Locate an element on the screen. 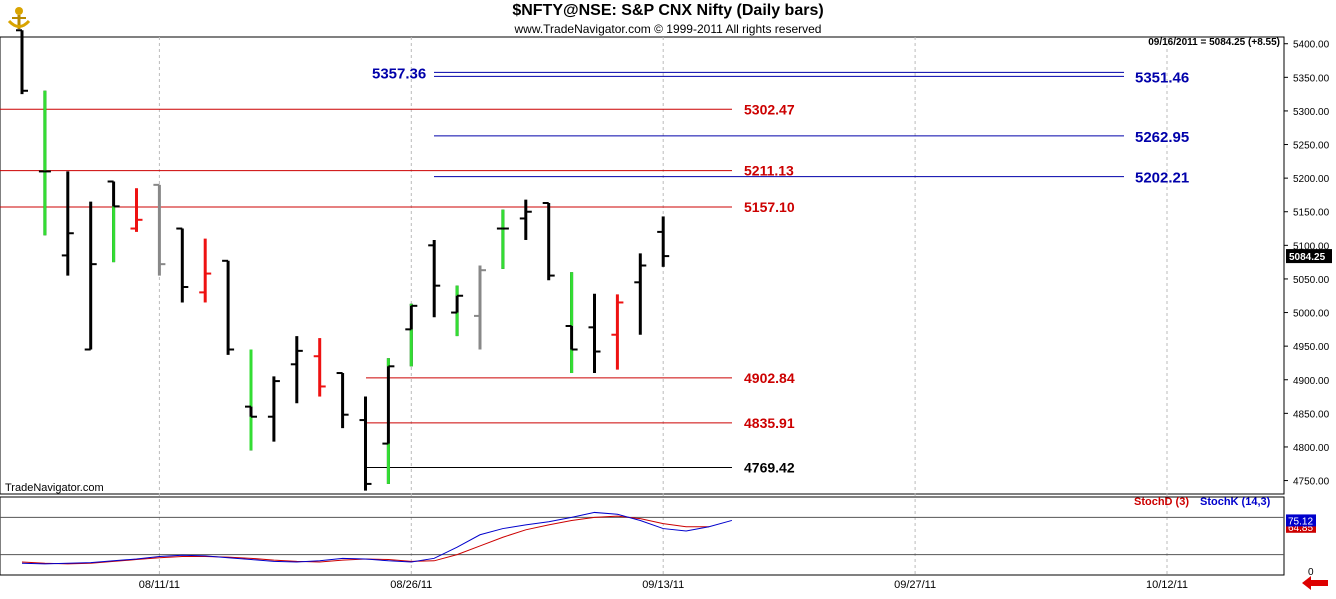  last-value-marker is located at coordinates (1309, 256).